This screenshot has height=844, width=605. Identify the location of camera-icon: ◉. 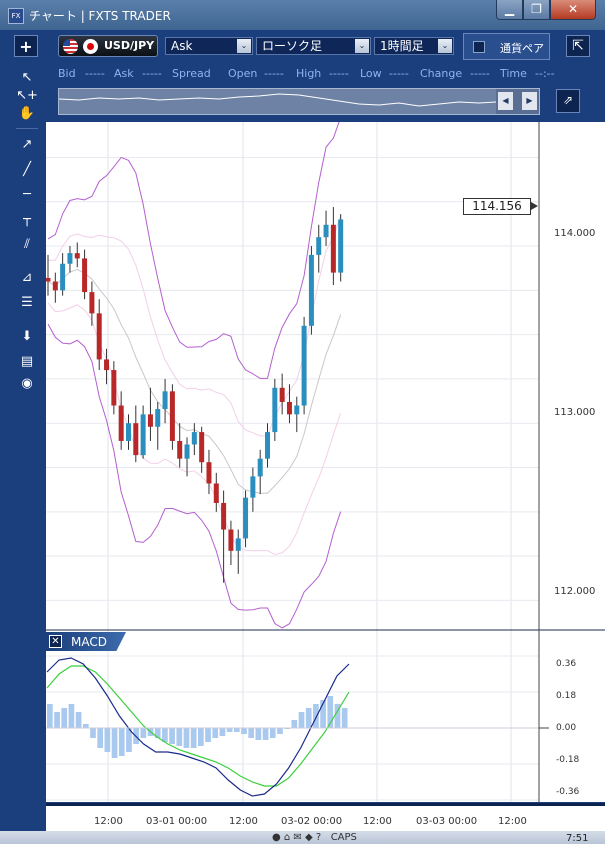
(27, 383).